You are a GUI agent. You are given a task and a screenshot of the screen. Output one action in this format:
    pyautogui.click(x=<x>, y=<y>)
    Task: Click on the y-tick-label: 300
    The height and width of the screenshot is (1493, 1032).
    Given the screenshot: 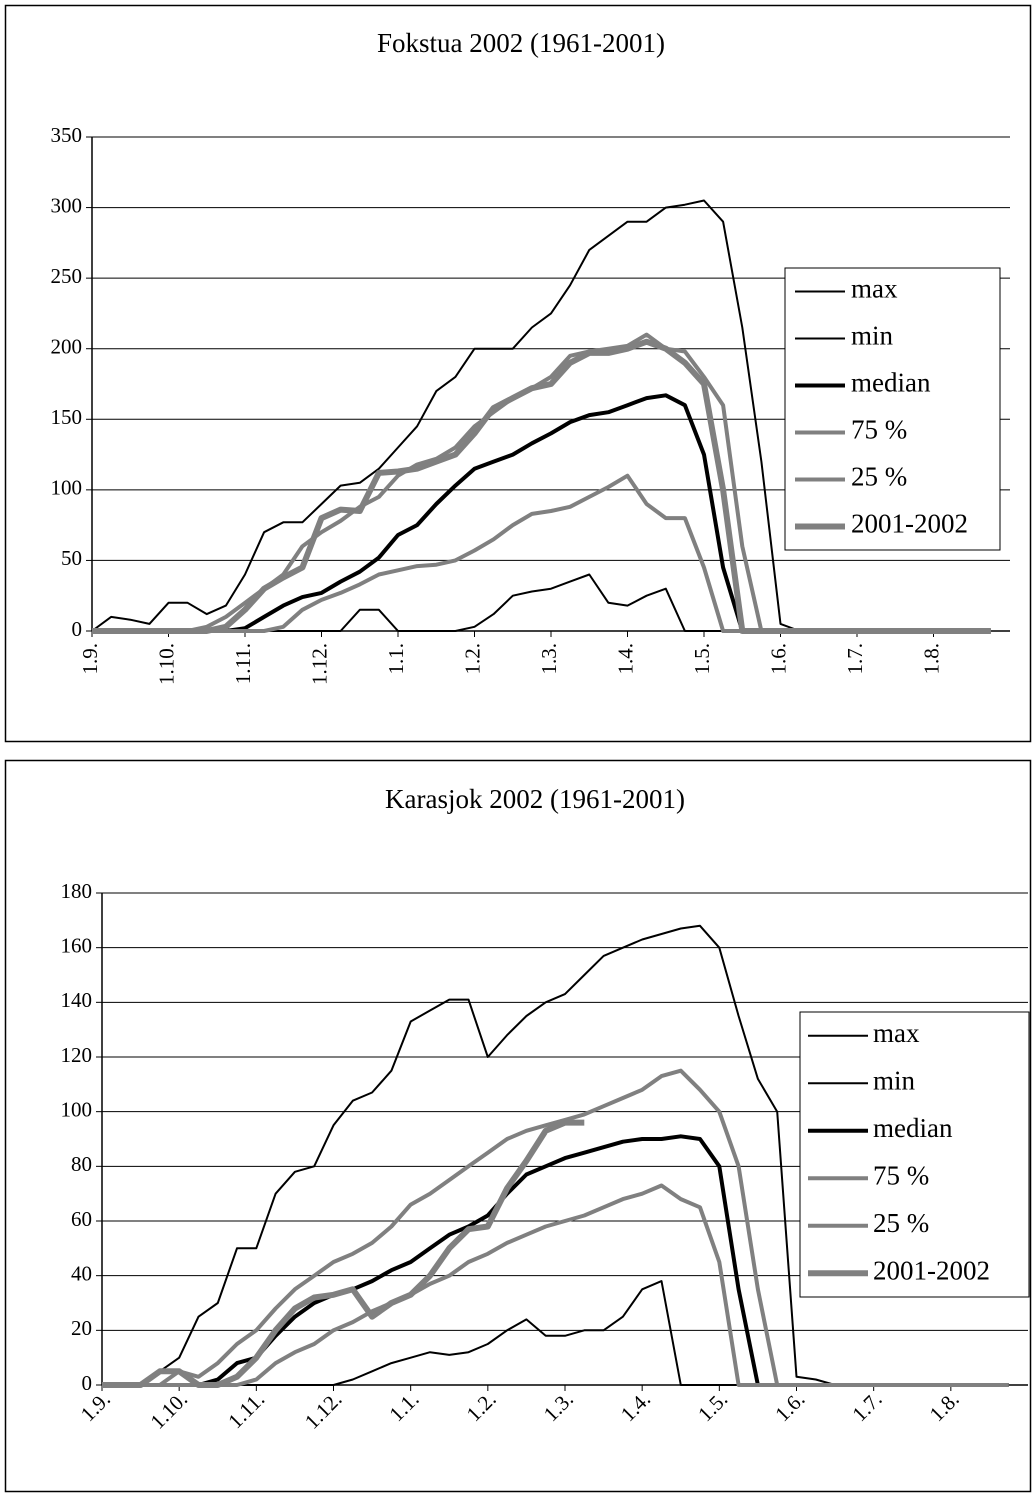 What is the action you would take?
    pyautogui.click(x=67, y=205)
    